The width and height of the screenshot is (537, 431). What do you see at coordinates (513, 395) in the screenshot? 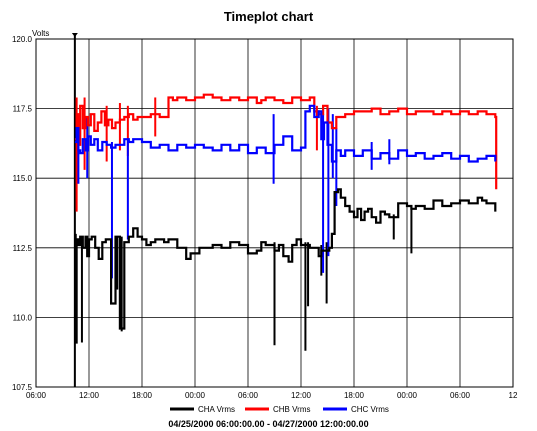
I see `x-tick-label: 12` at bounding box center [513, 395].